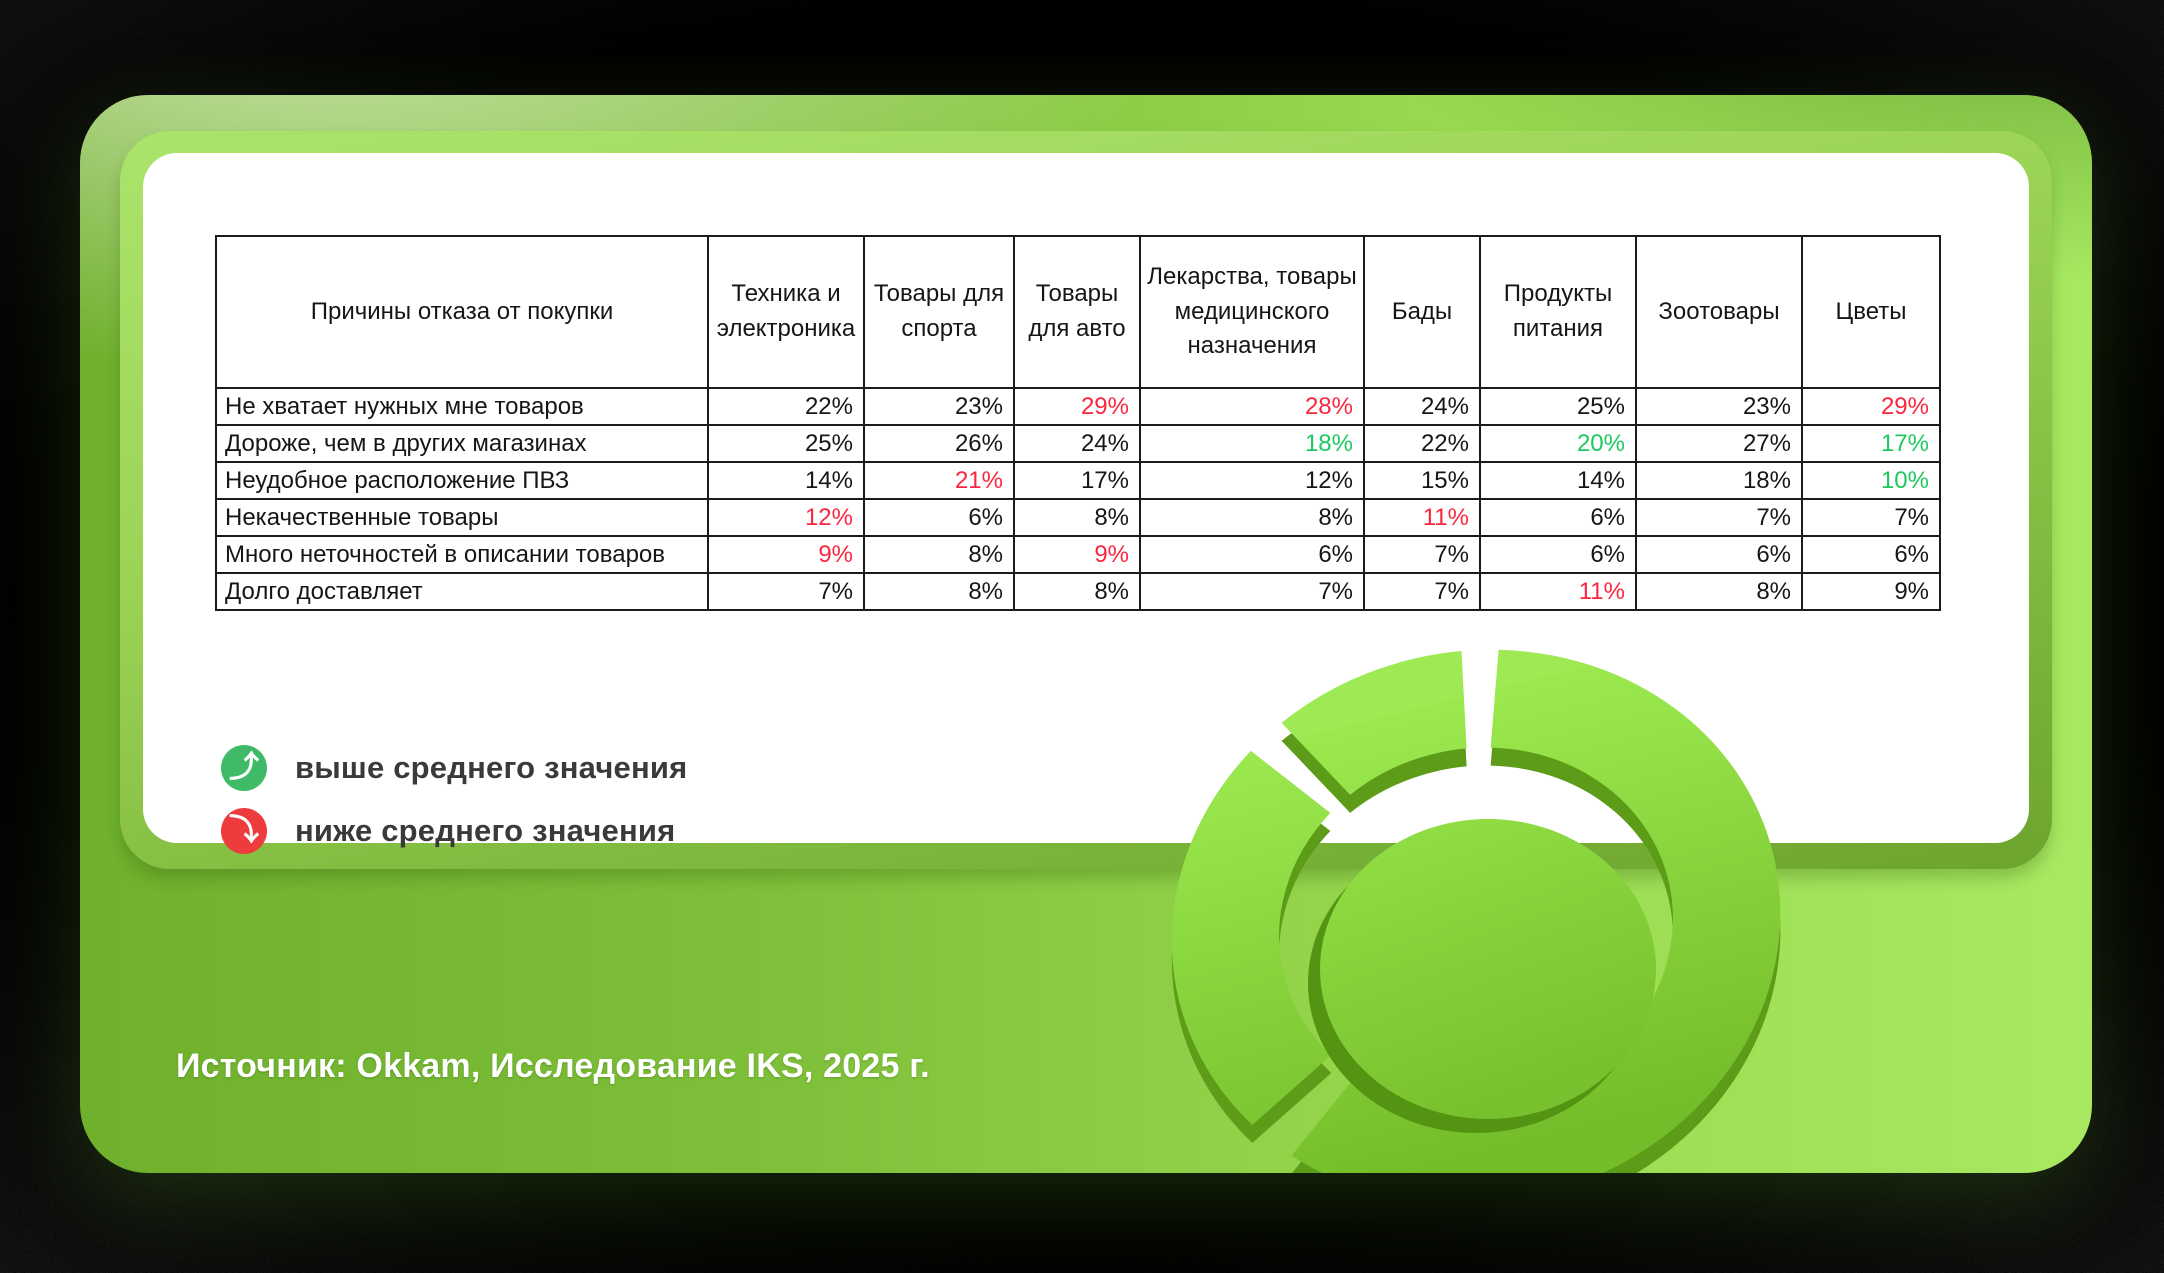 This screenshot has width=2164, height=1273. Describe the element at coordinates (1422, 517) in the screenshot. I see `value-cell: 11%` at that location.